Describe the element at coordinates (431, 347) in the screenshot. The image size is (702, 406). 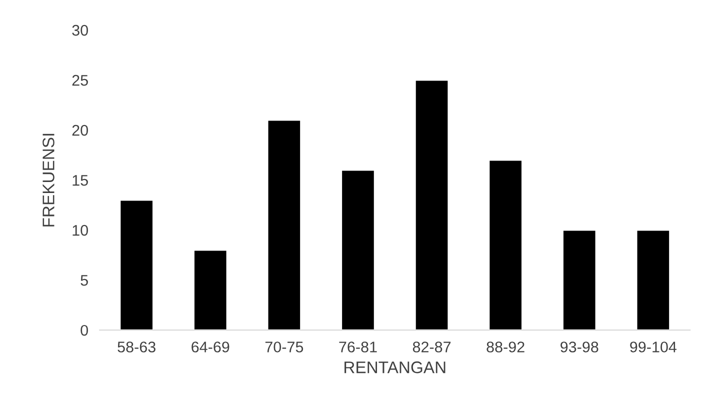
I see `x-tick-label: 82-87` at that location.